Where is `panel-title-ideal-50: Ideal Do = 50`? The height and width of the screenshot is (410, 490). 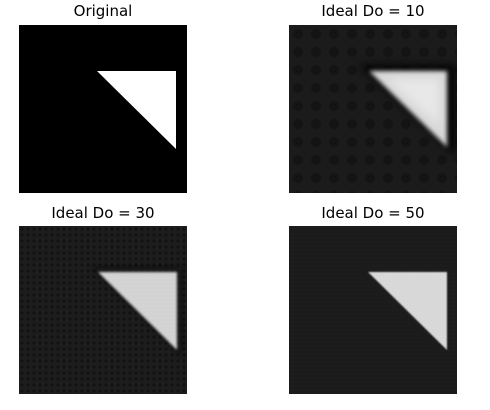 panel-title-ideal-50: Ideal Do = 50 is located at coordinates (373, 213).